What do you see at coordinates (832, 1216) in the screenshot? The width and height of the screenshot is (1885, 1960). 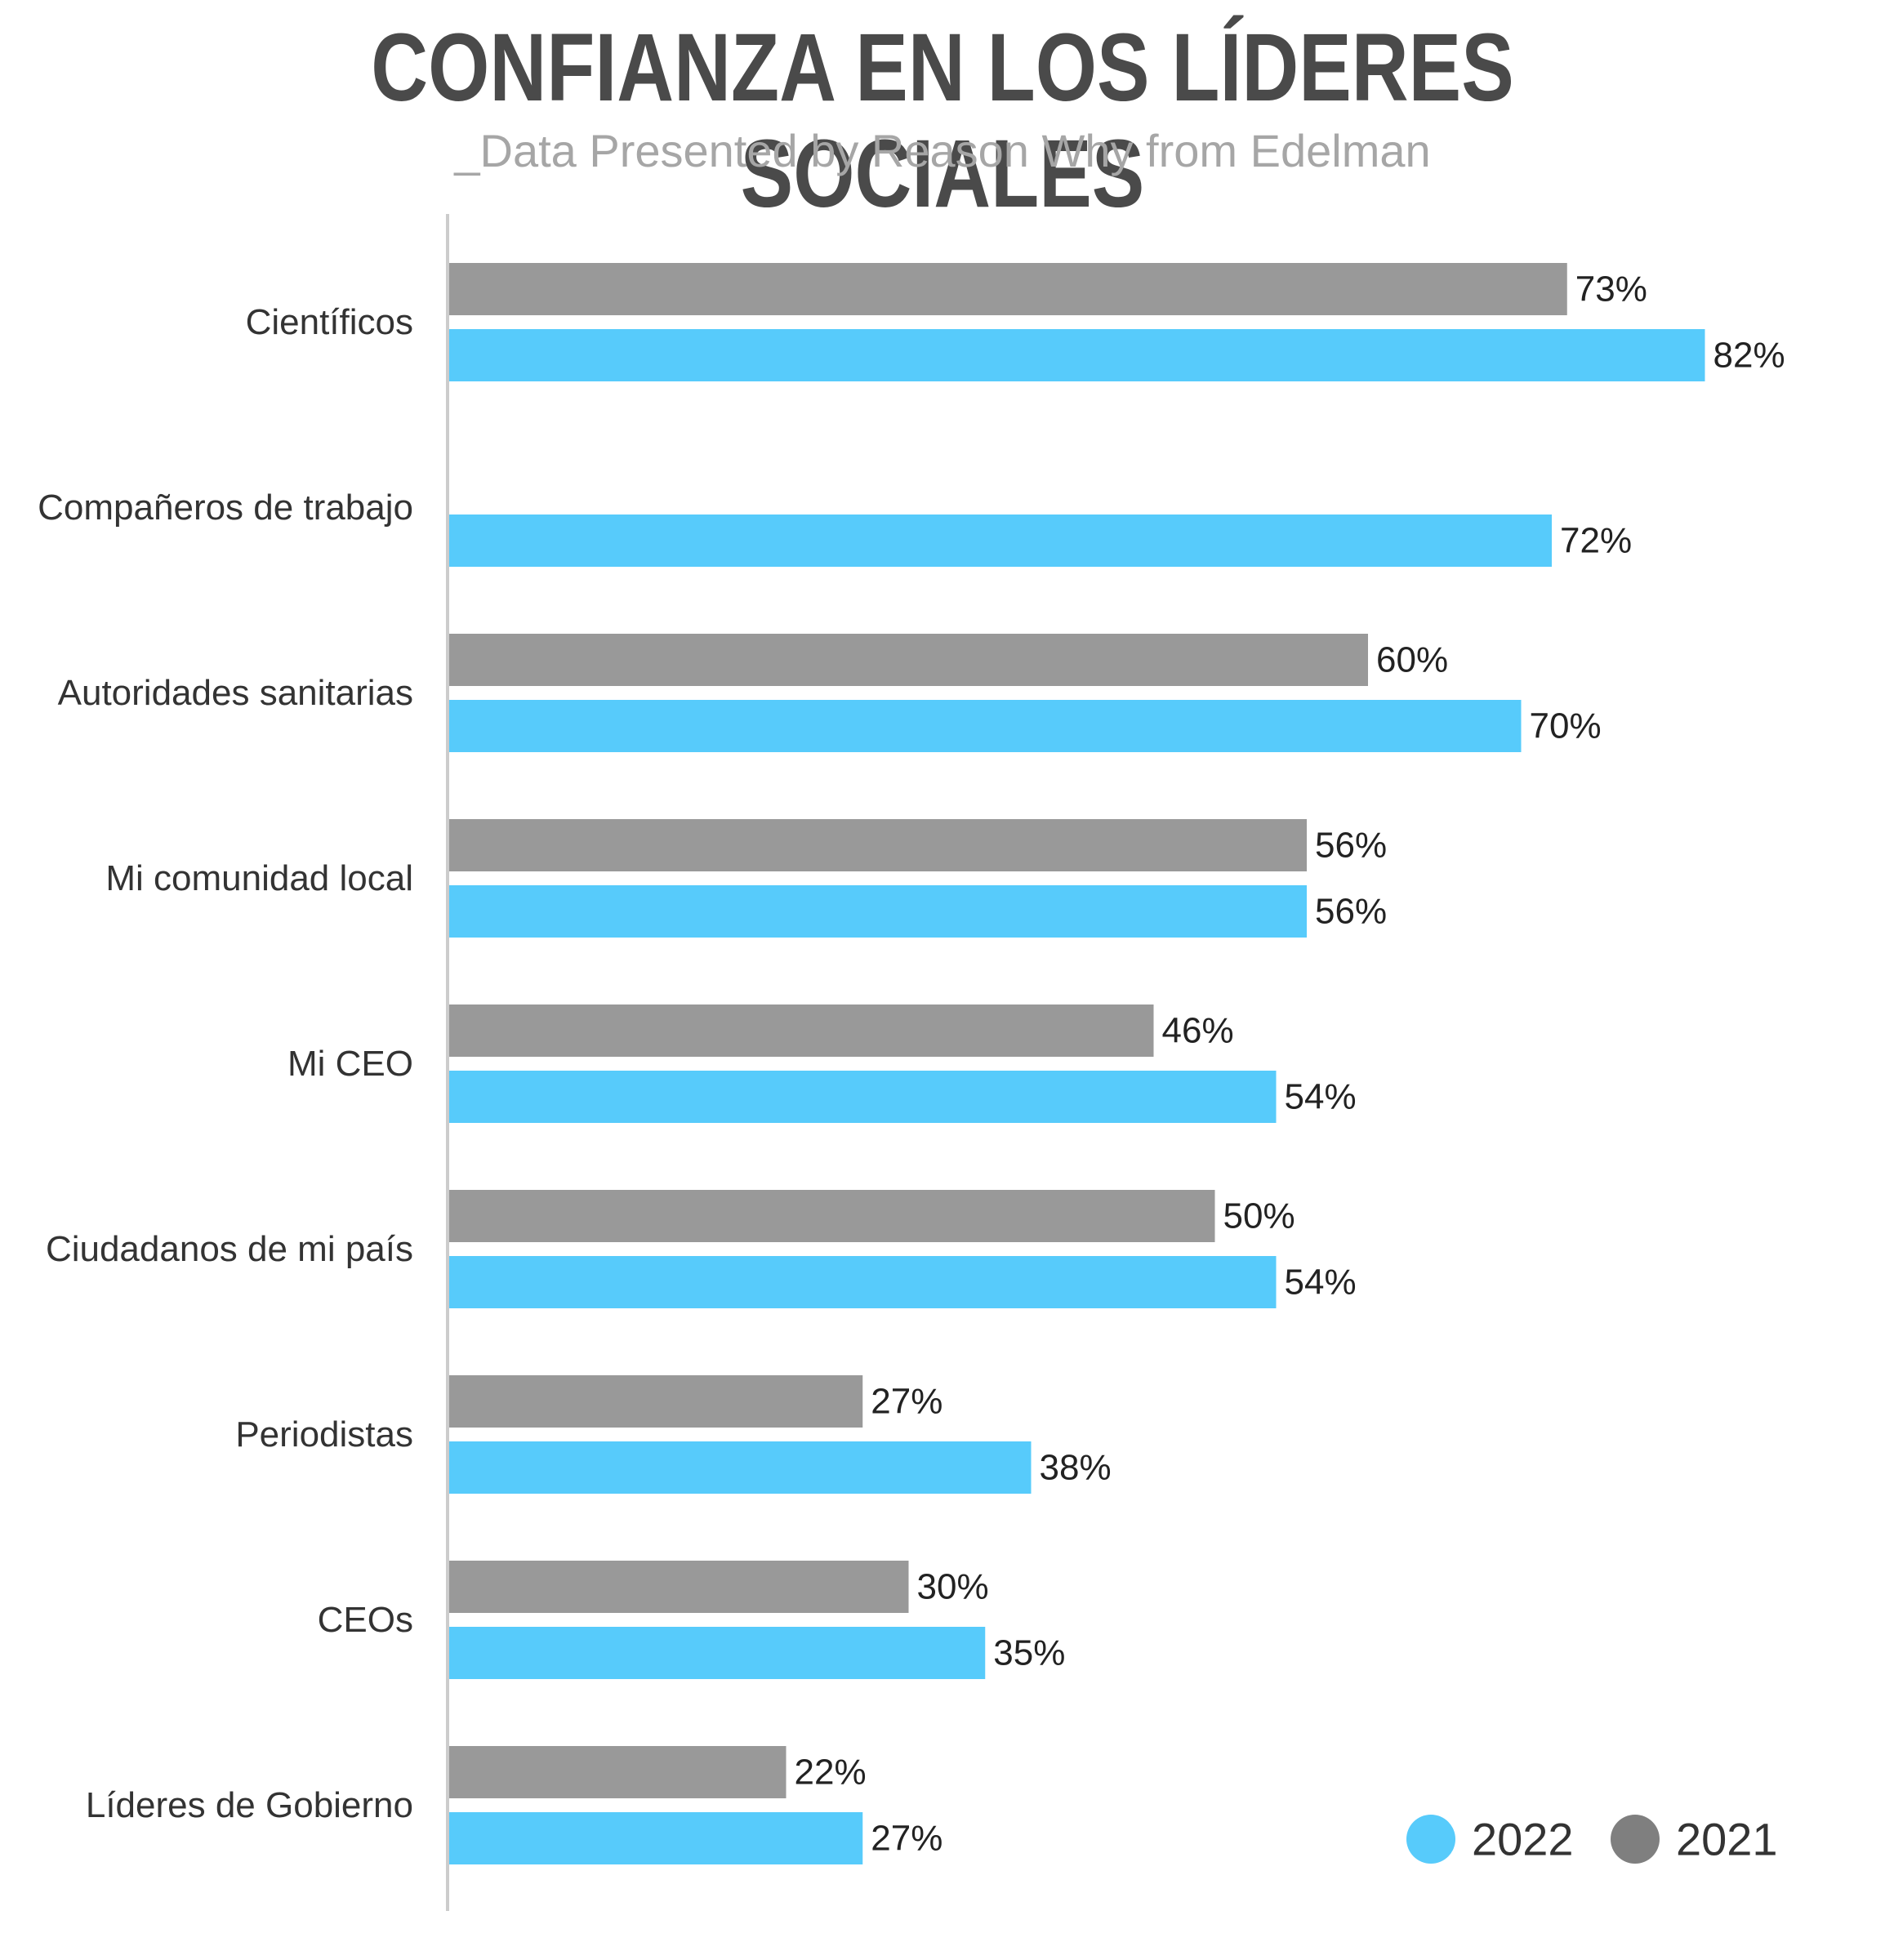 I see `bar-2021-ciudadanos-de-mi-pais` at bounding box center [832, 1216].